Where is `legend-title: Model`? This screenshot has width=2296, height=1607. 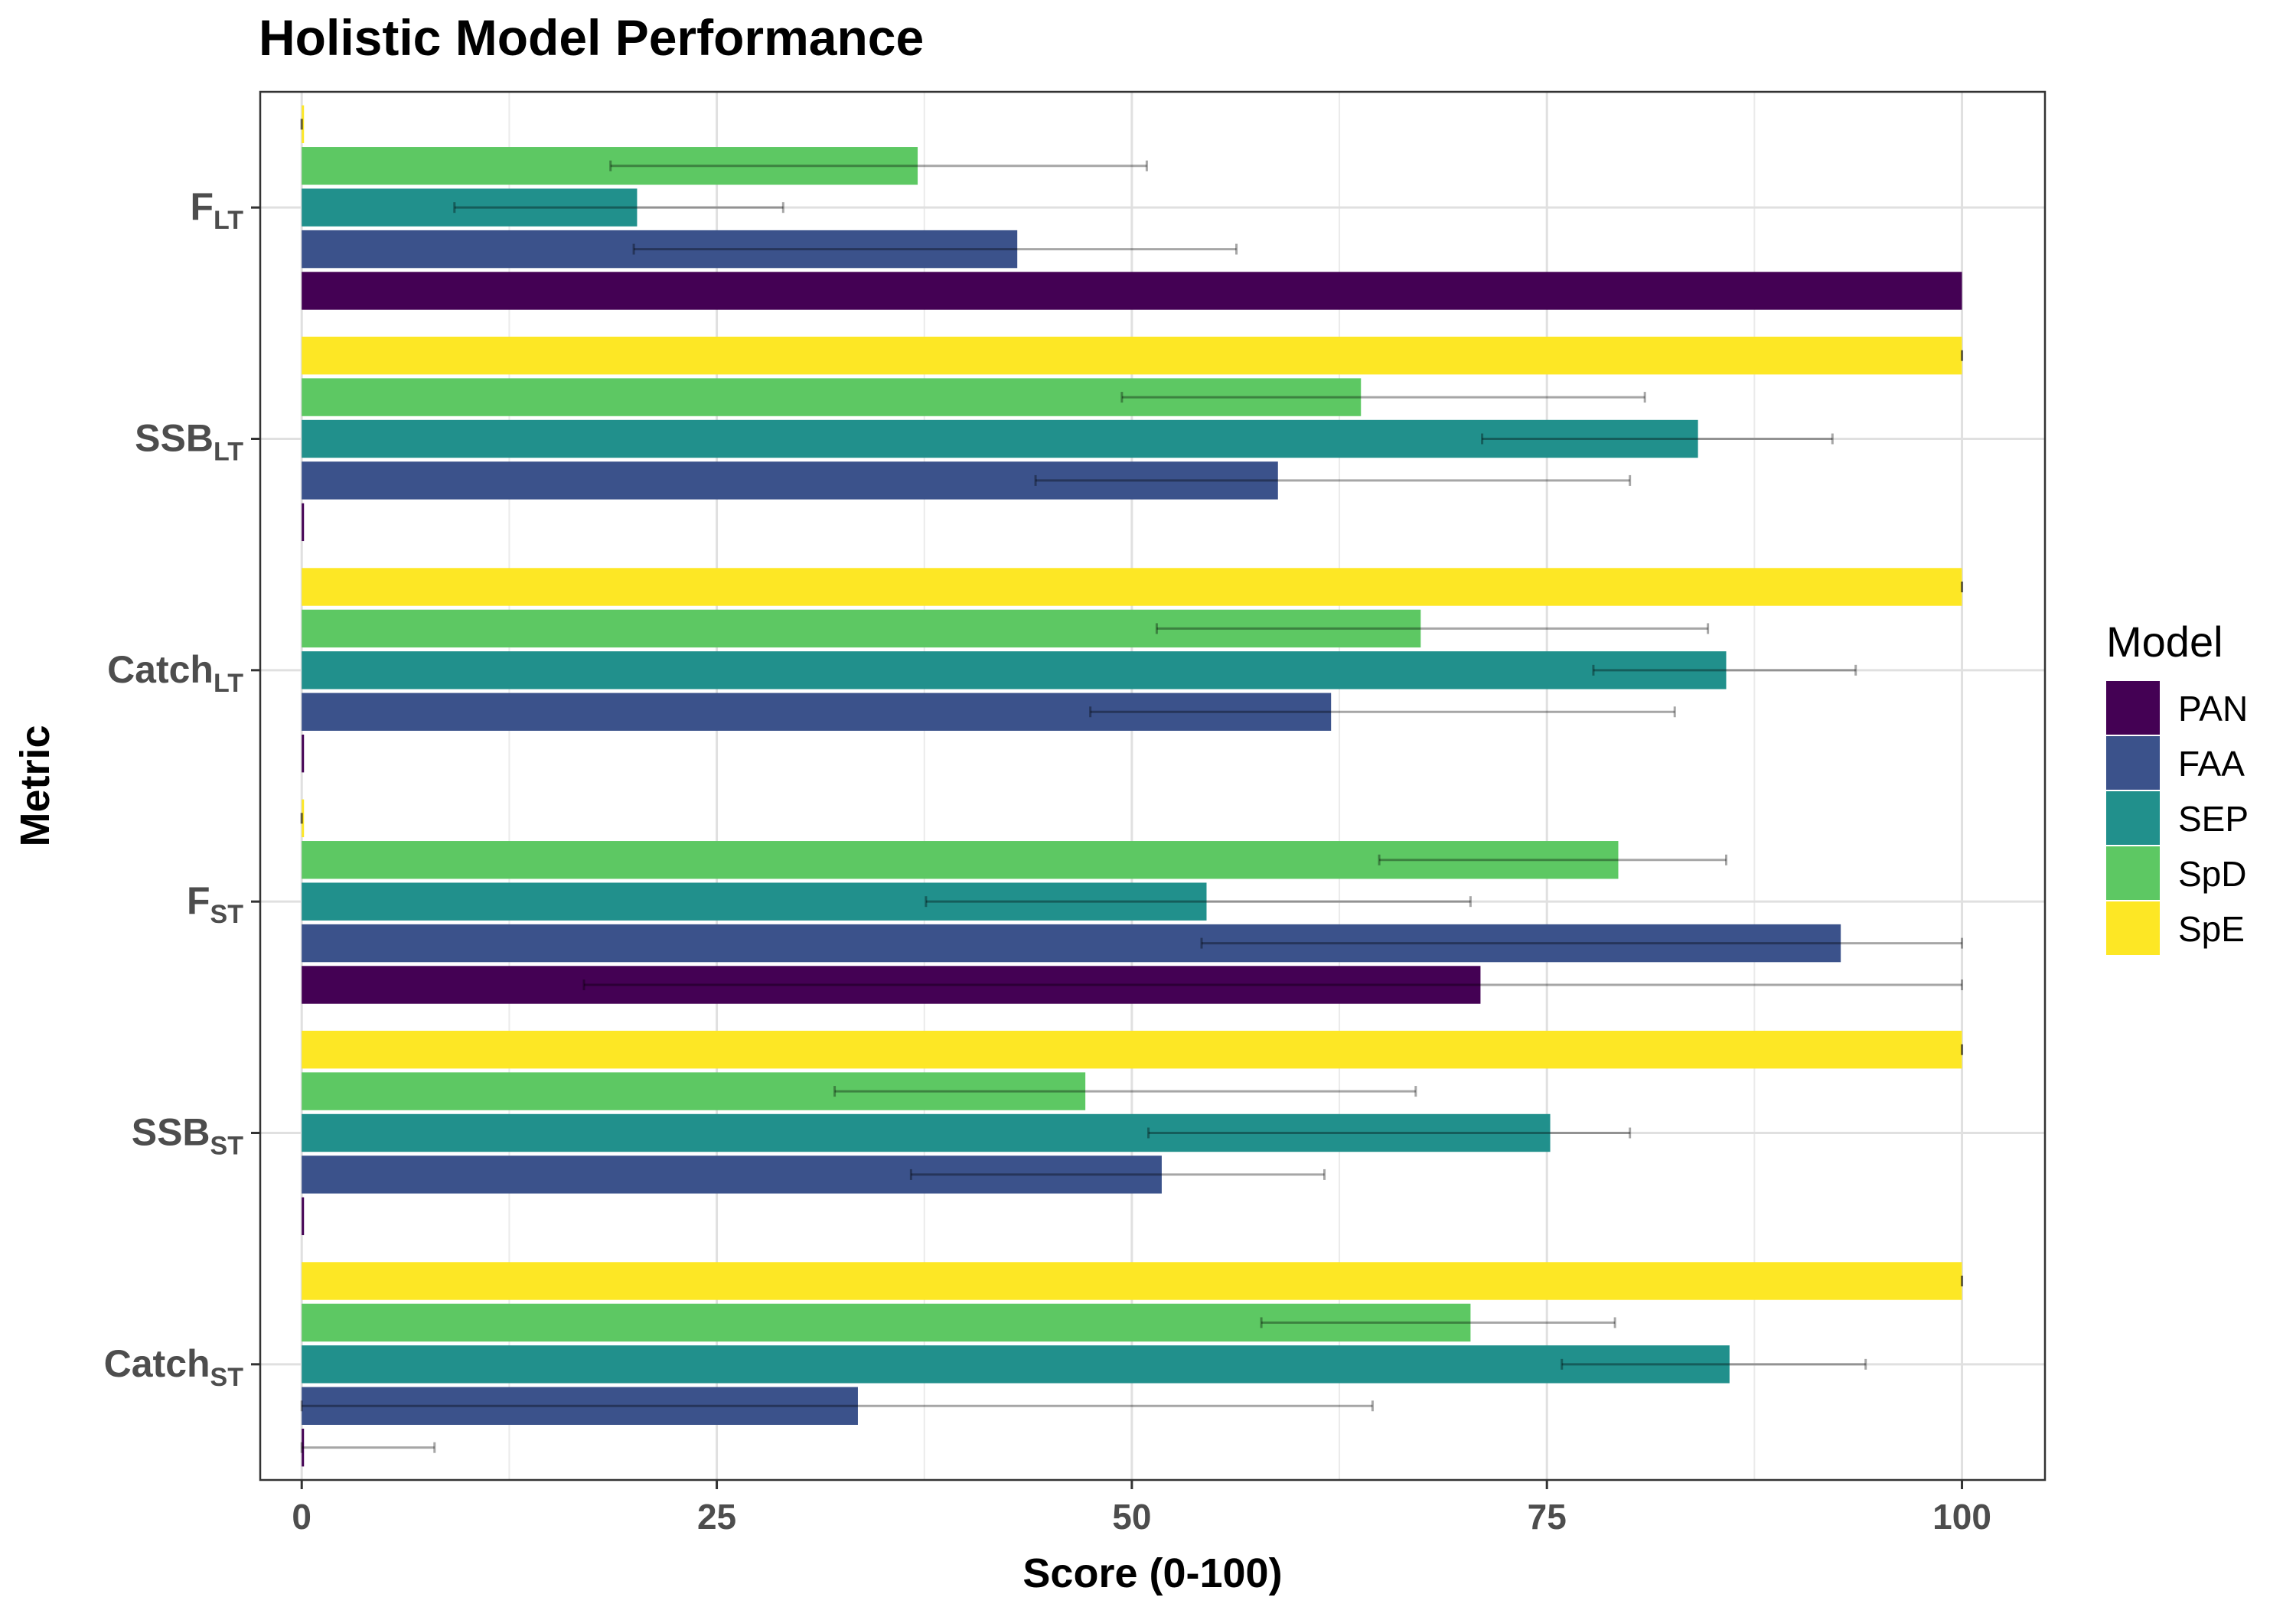 legend-title: Model is located at coordinates (2164, 642).